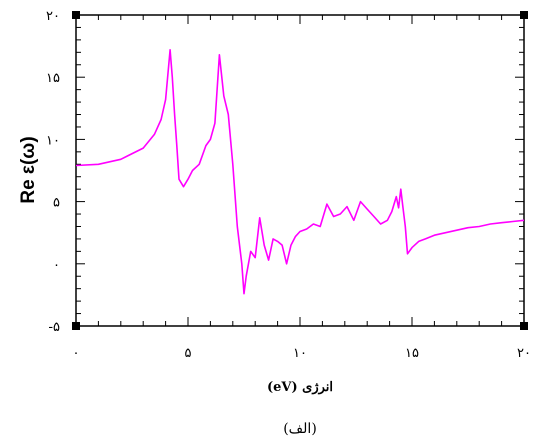 The width and height of the screenshot is (533, 445). I want to click on y-axis-title: Re ε(ω), so click(28, 169).